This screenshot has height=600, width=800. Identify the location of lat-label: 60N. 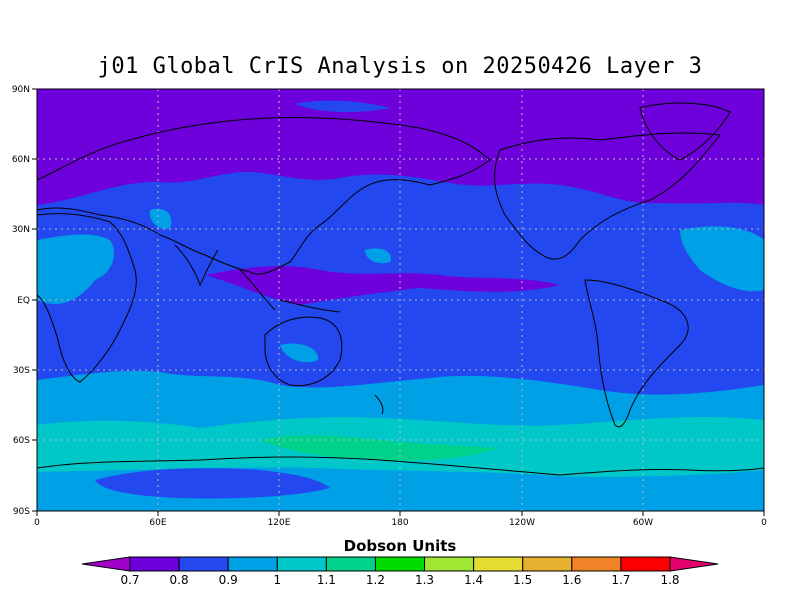
(21, 160).